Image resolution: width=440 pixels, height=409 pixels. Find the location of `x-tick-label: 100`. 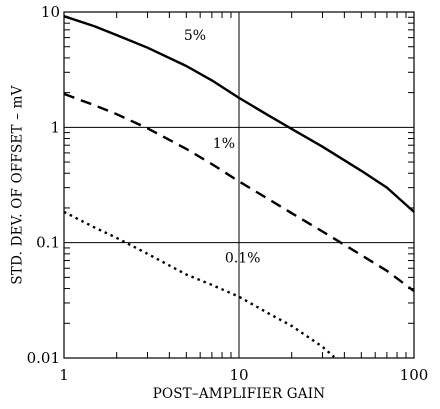

x-tick-label: 100 is located at coordinates (414, 375).